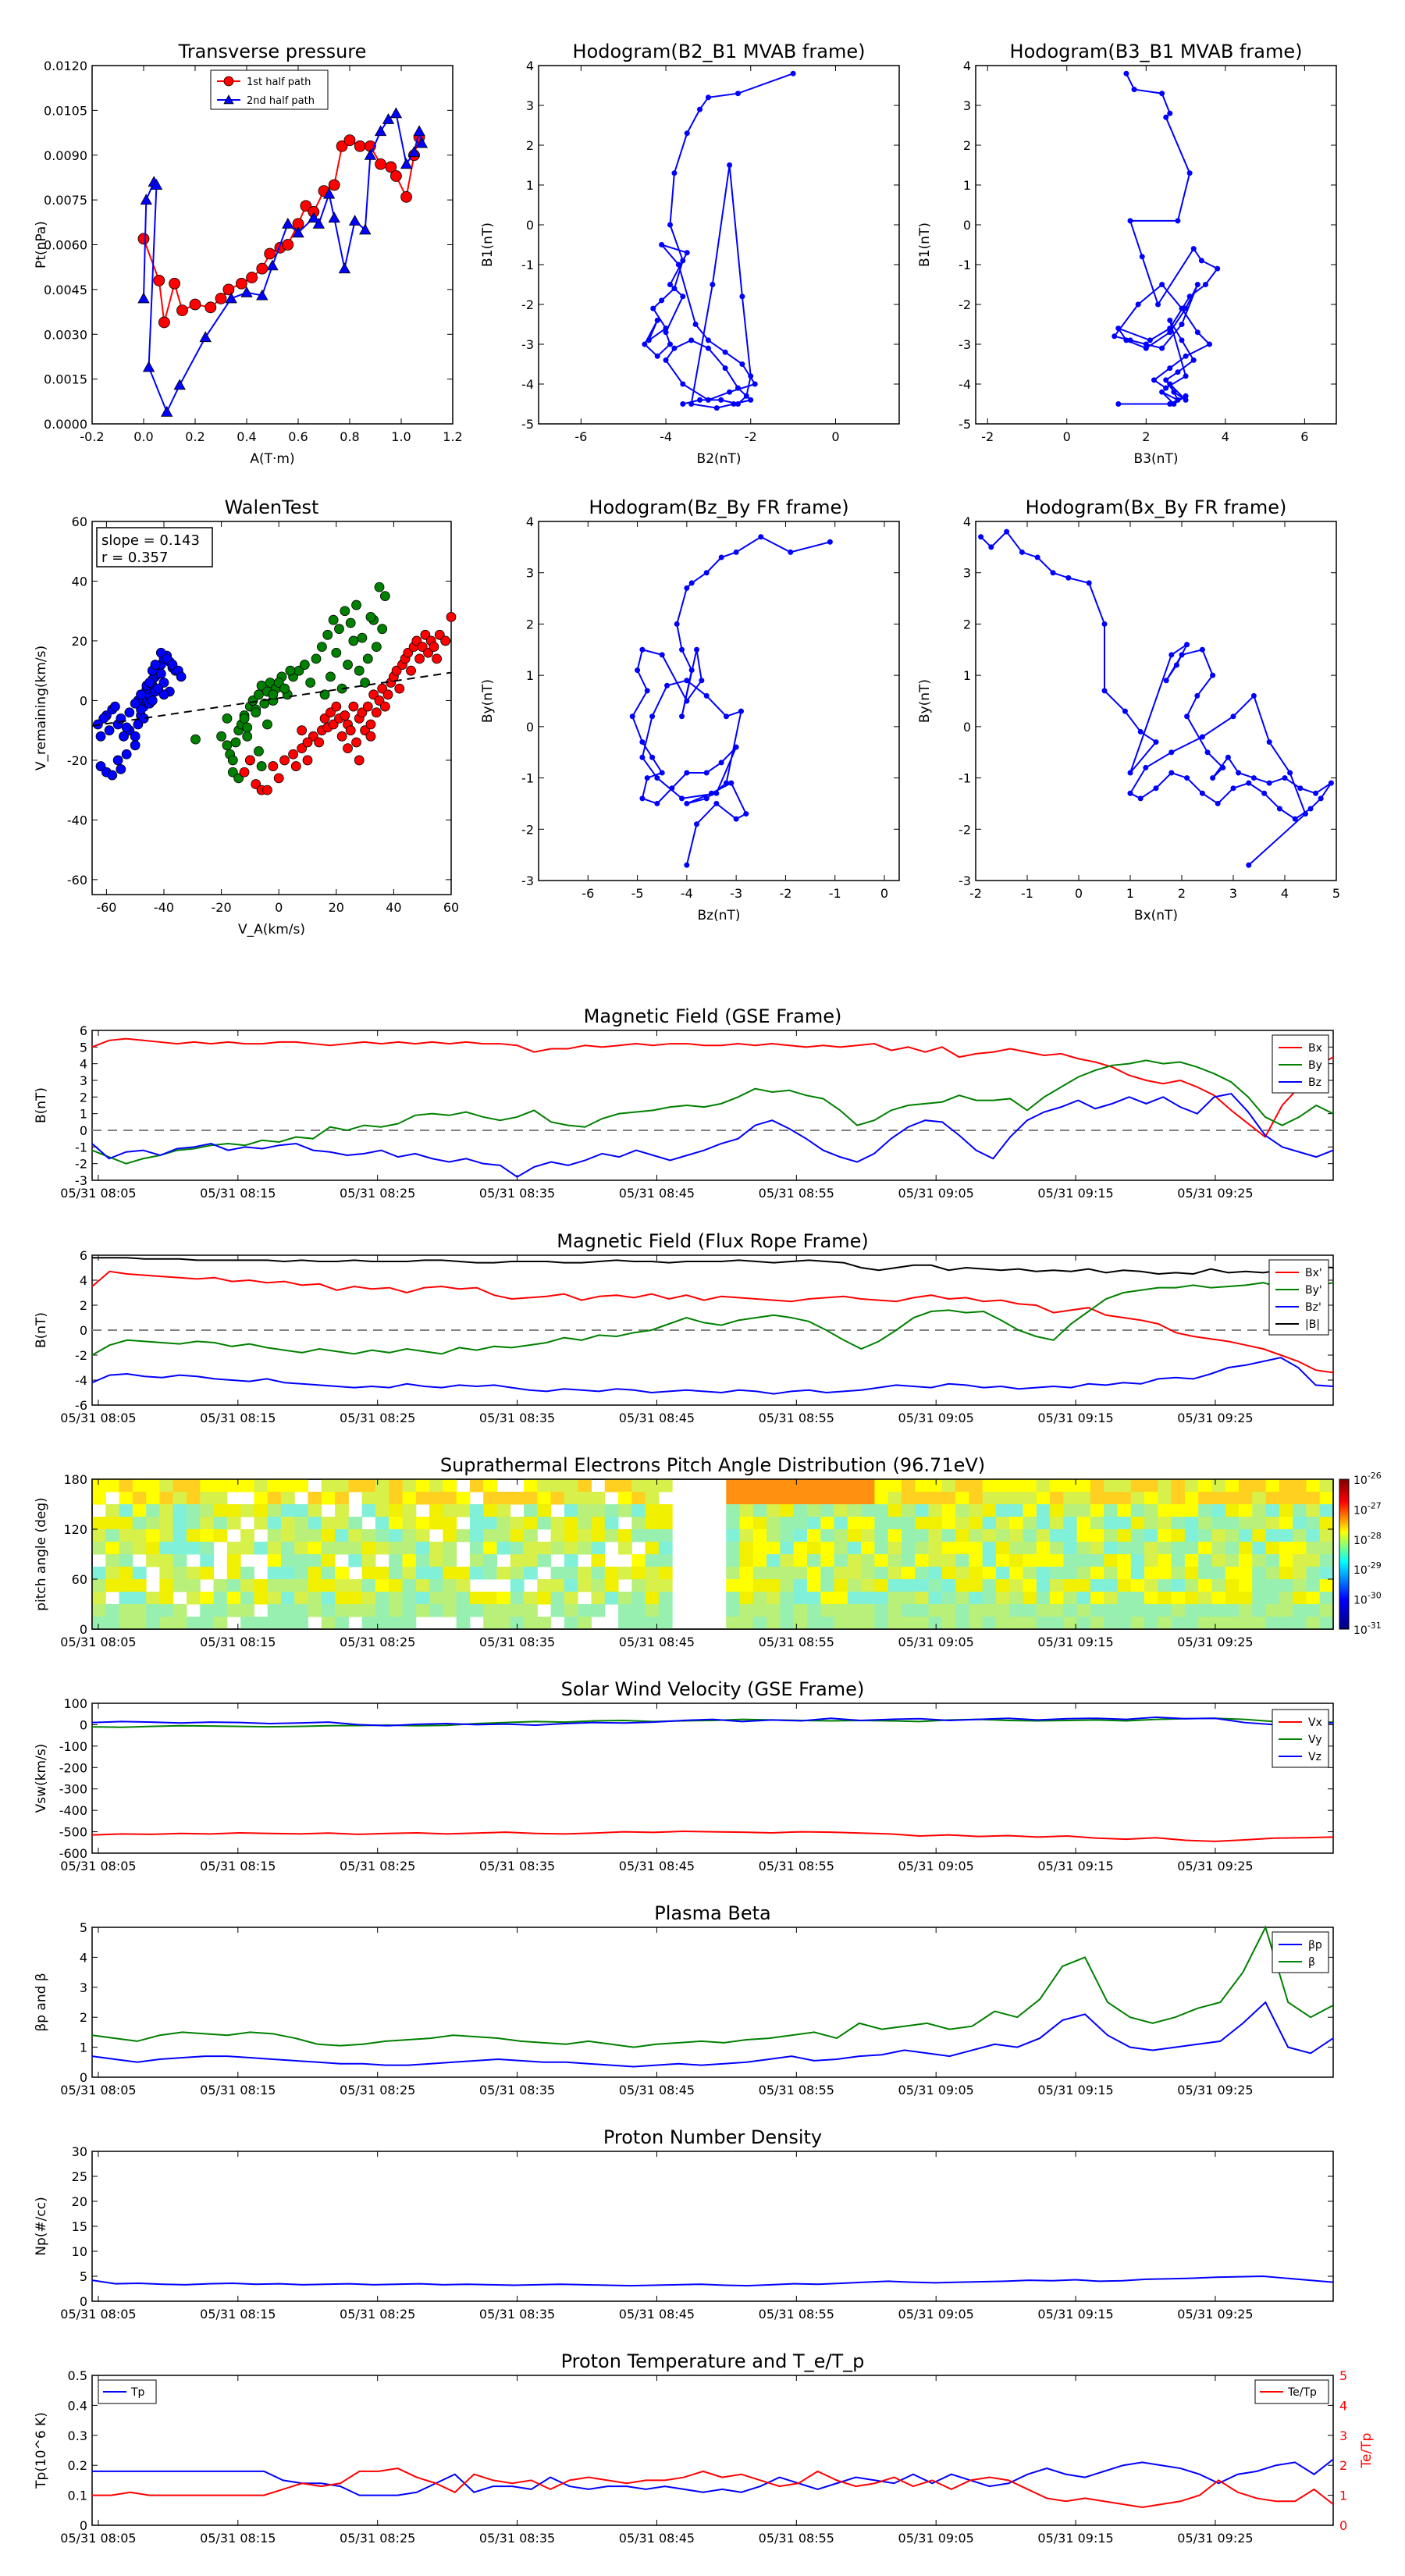  Describe the element at coordinates (98, 2538) in the screenshot. I see `time-tick-label: 05/31 08:05` at that location.